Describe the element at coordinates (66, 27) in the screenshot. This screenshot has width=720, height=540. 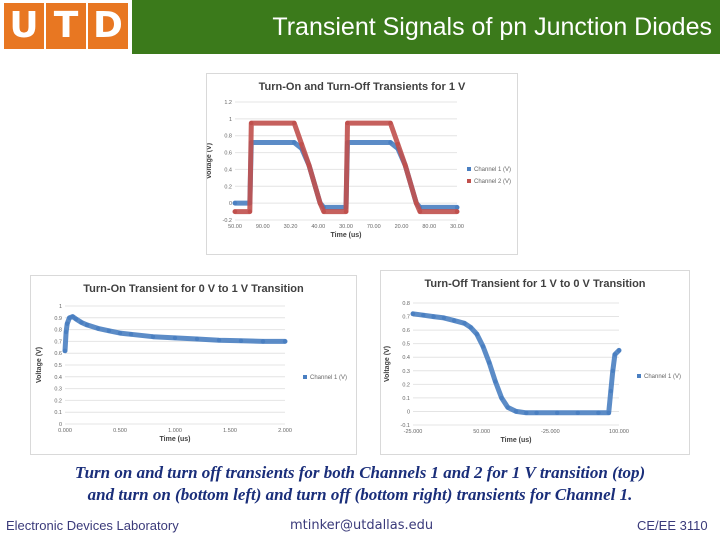
I see `utd-logo: U T D` at that location.